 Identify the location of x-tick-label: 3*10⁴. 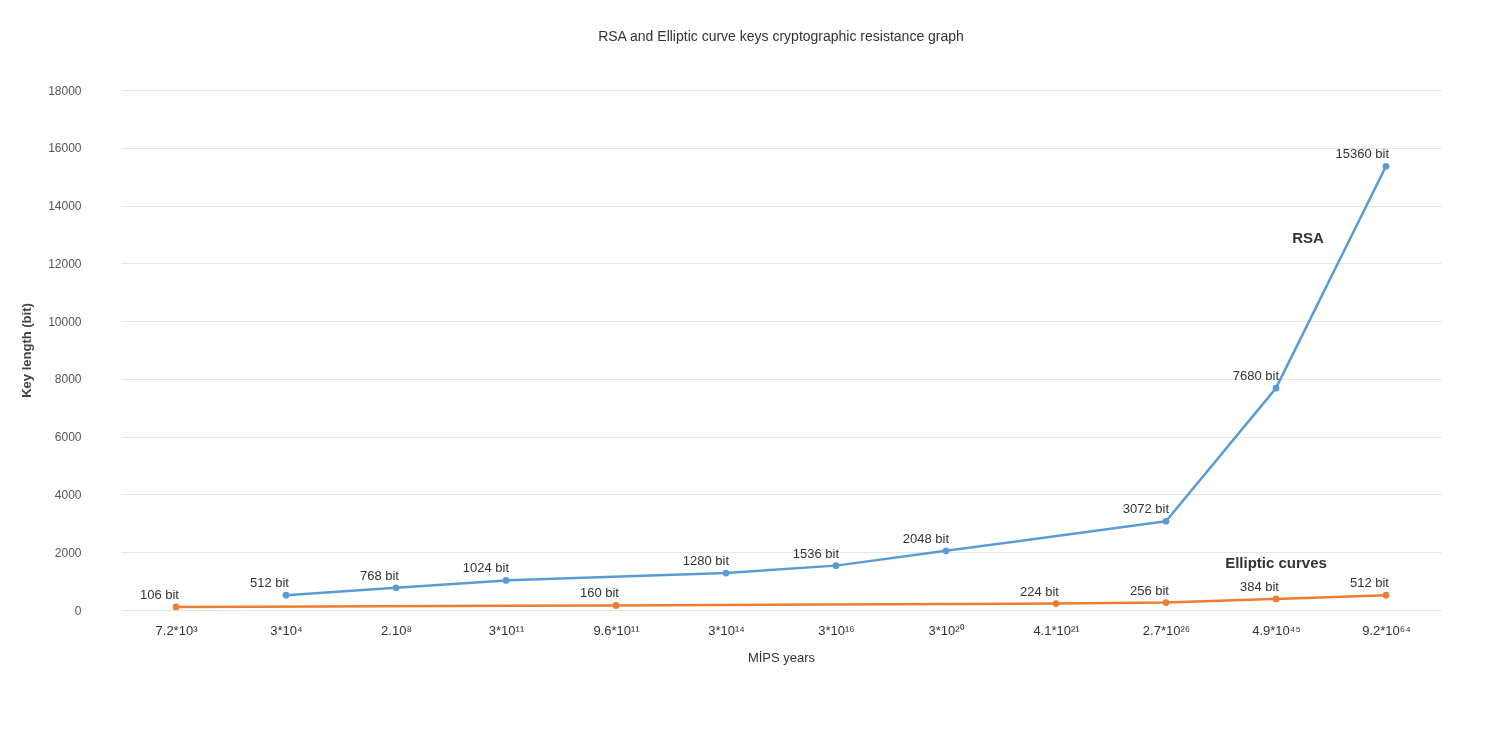
(286, 630).